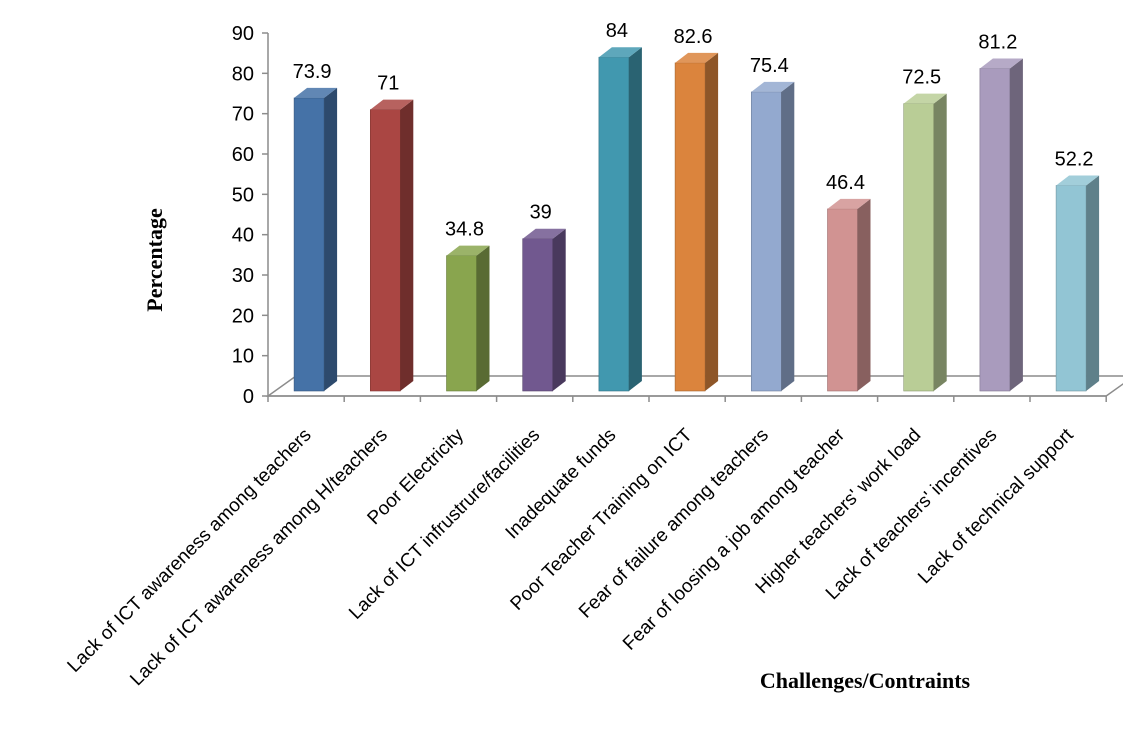  I want to click on y-tick-label: 30, so click(243, 276).